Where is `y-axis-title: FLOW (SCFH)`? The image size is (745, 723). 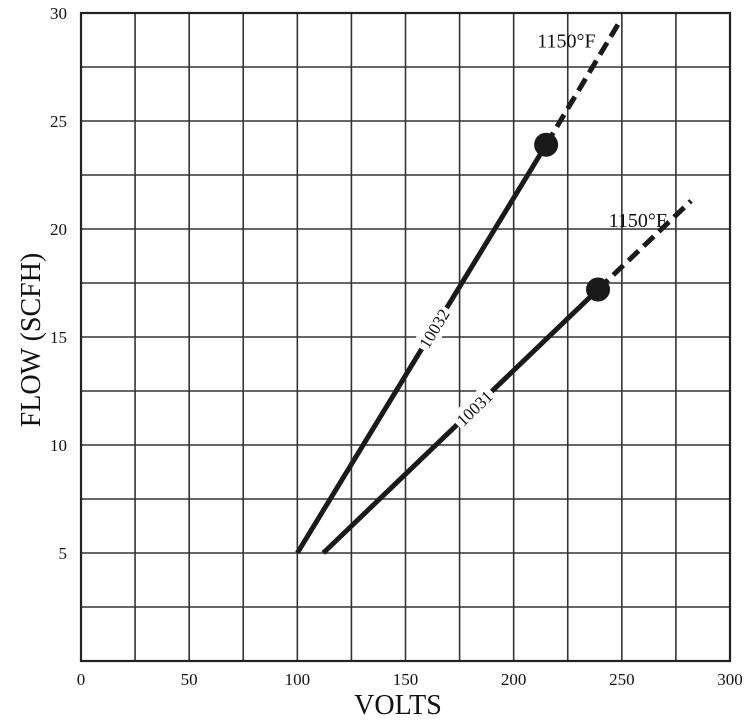
y-axis-title: FLOW (SCFH) is located at coordinates (31, 340).